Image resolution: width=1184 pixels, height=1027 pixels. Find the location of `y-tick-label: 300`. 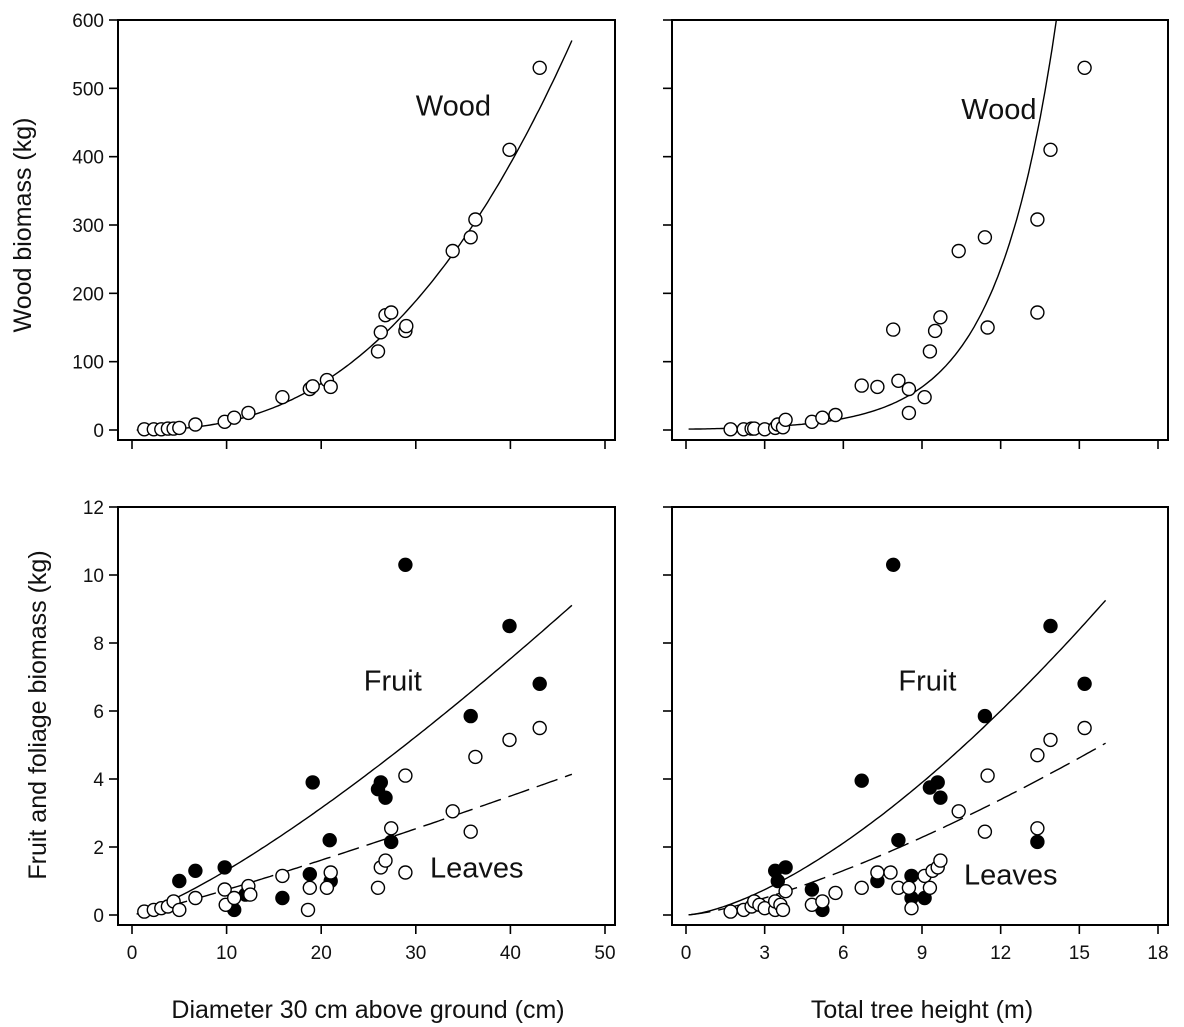

y-tick-label: 300 is located at coordinates (88, 226).